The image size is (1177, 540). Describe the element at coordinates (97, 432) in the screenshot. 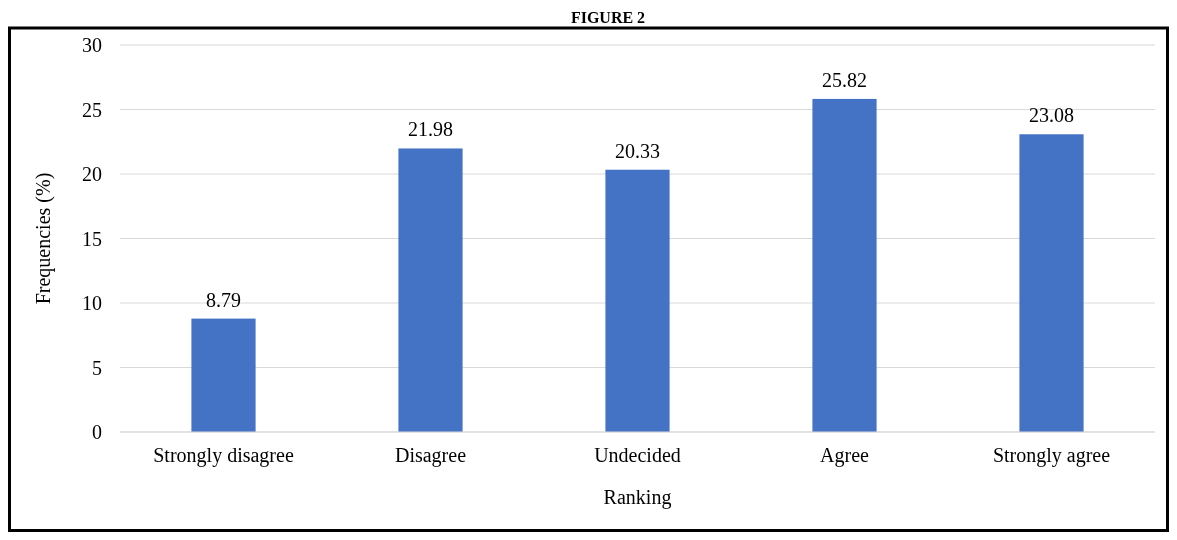

I see `y-tick-label: 0` at that location.